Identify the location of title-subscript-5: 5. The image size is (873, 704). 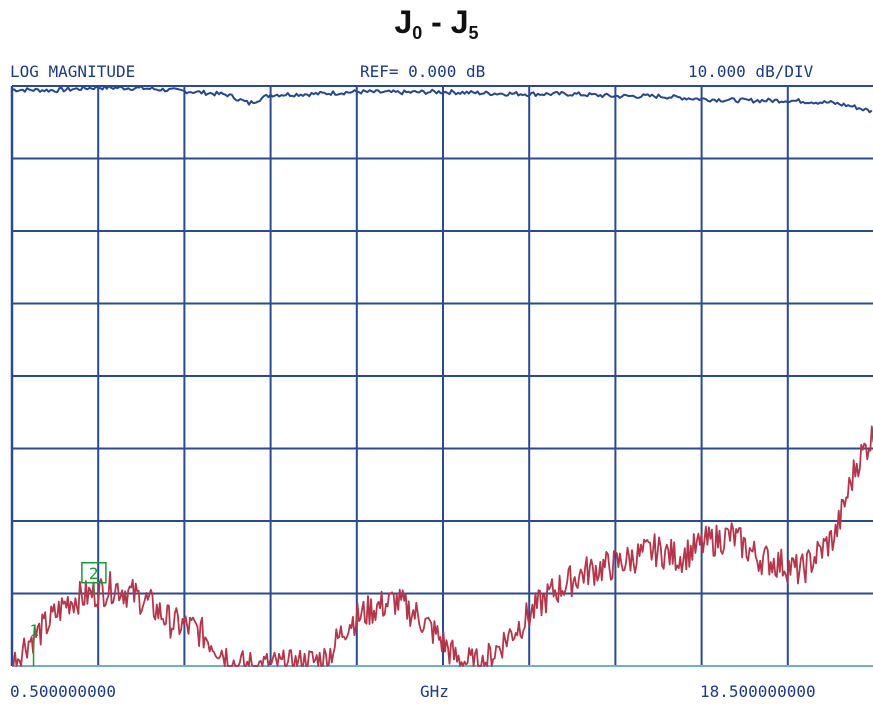
(473, 33).